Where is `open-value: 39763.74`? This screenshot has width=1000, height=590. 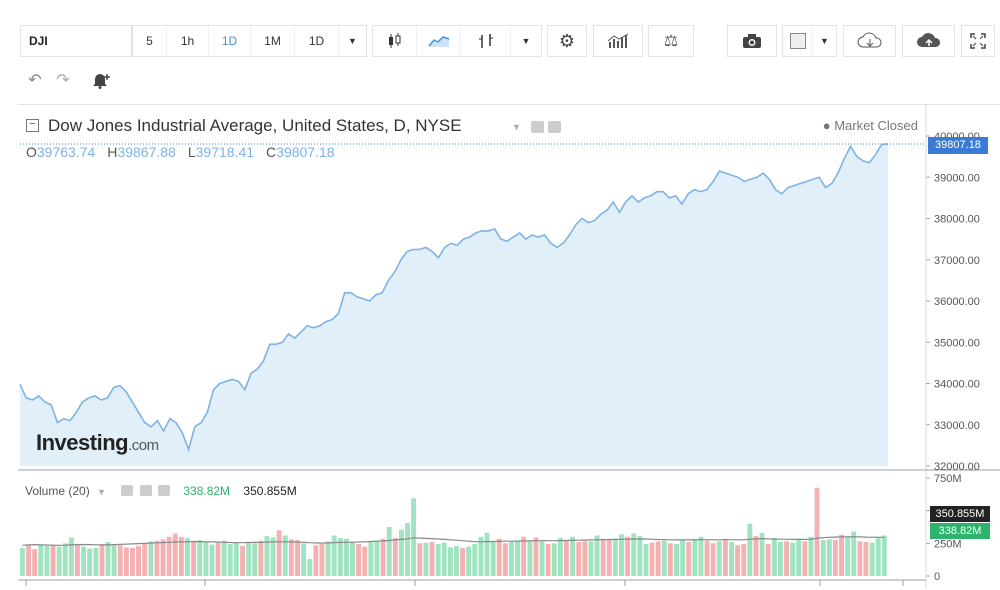
open-value: 39763.74 is located at coordinates (66, 152).